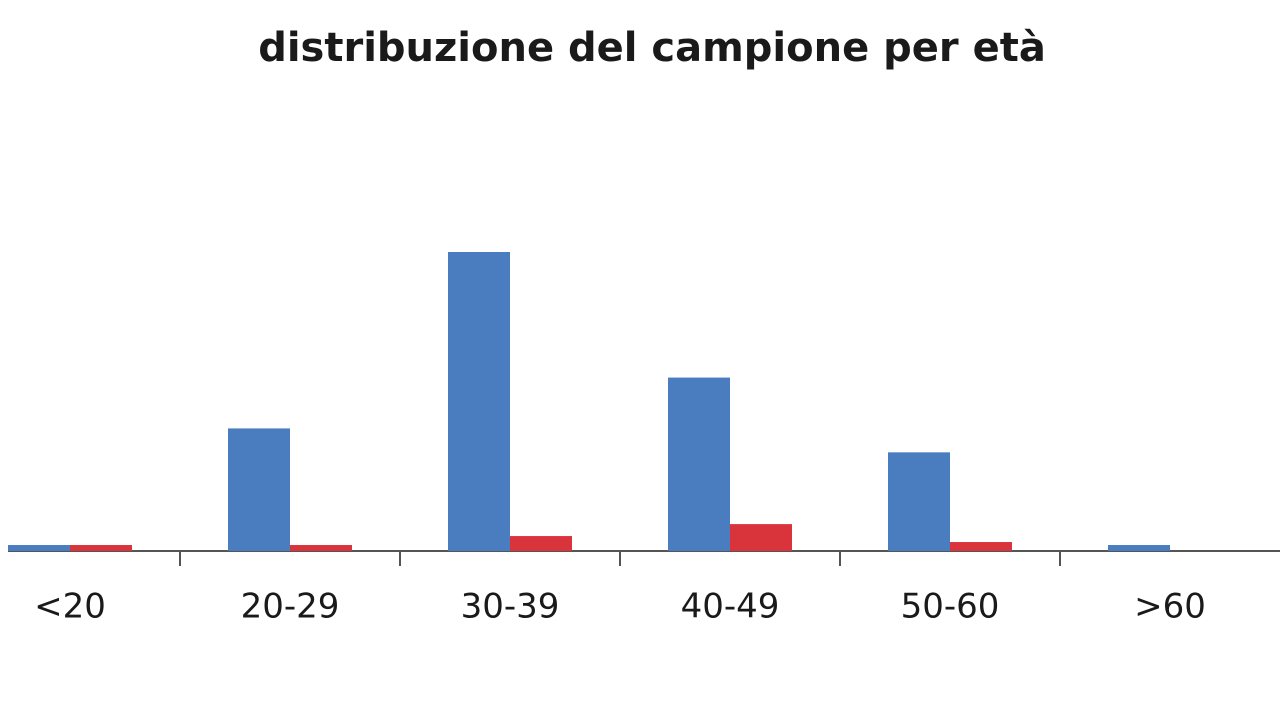 Image resolution: width=1280 pixels, height=720 pixels. Describe the element at coordinates (70, 607) in the screenshot. I see `x-tick-label: <20` at that location.